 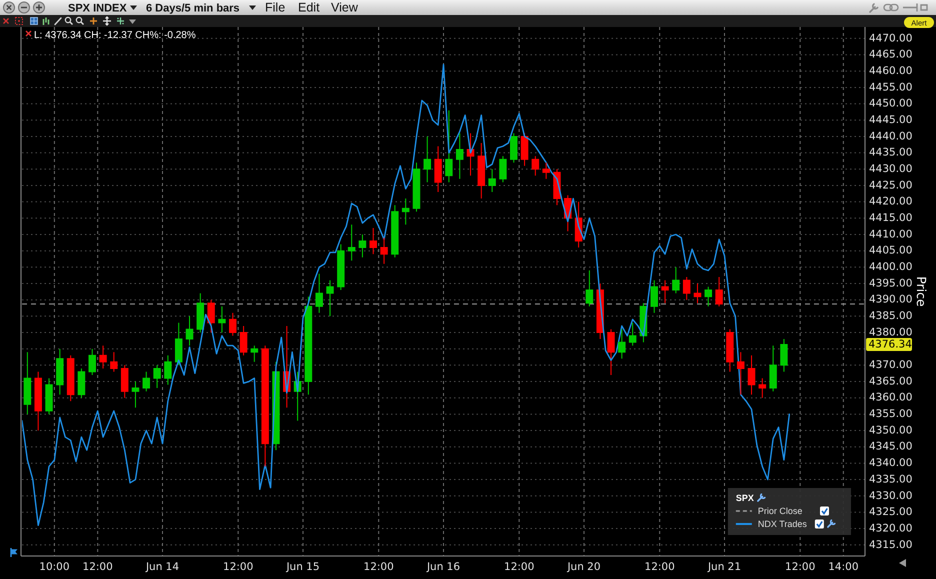 What do you see at coordinates (890, 54) in the screenshot?
I see `y-tick-label: 4465.00` at bounding box center [890, 54].